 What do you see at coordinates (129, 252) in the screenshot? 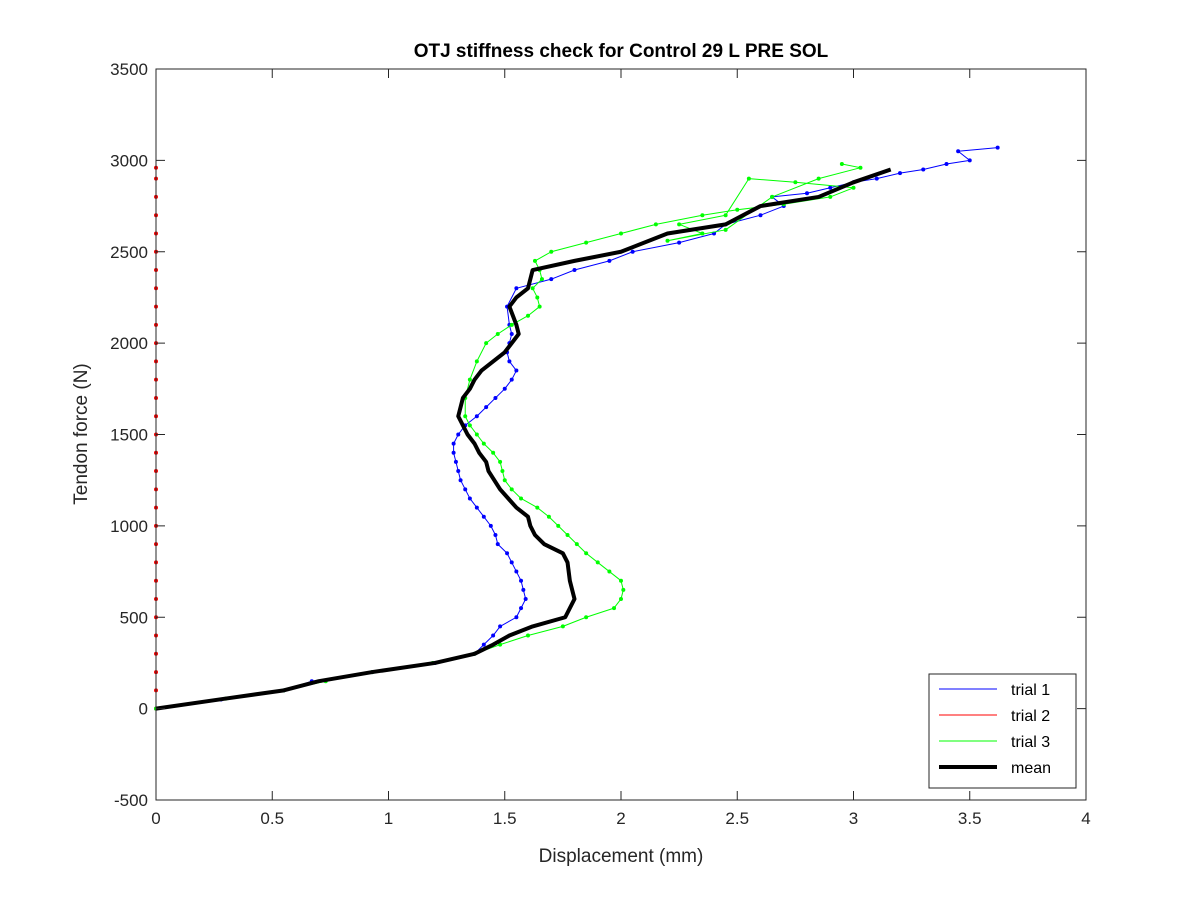
I see `y-tick-label: 2500` at bounding box center [129, 252].